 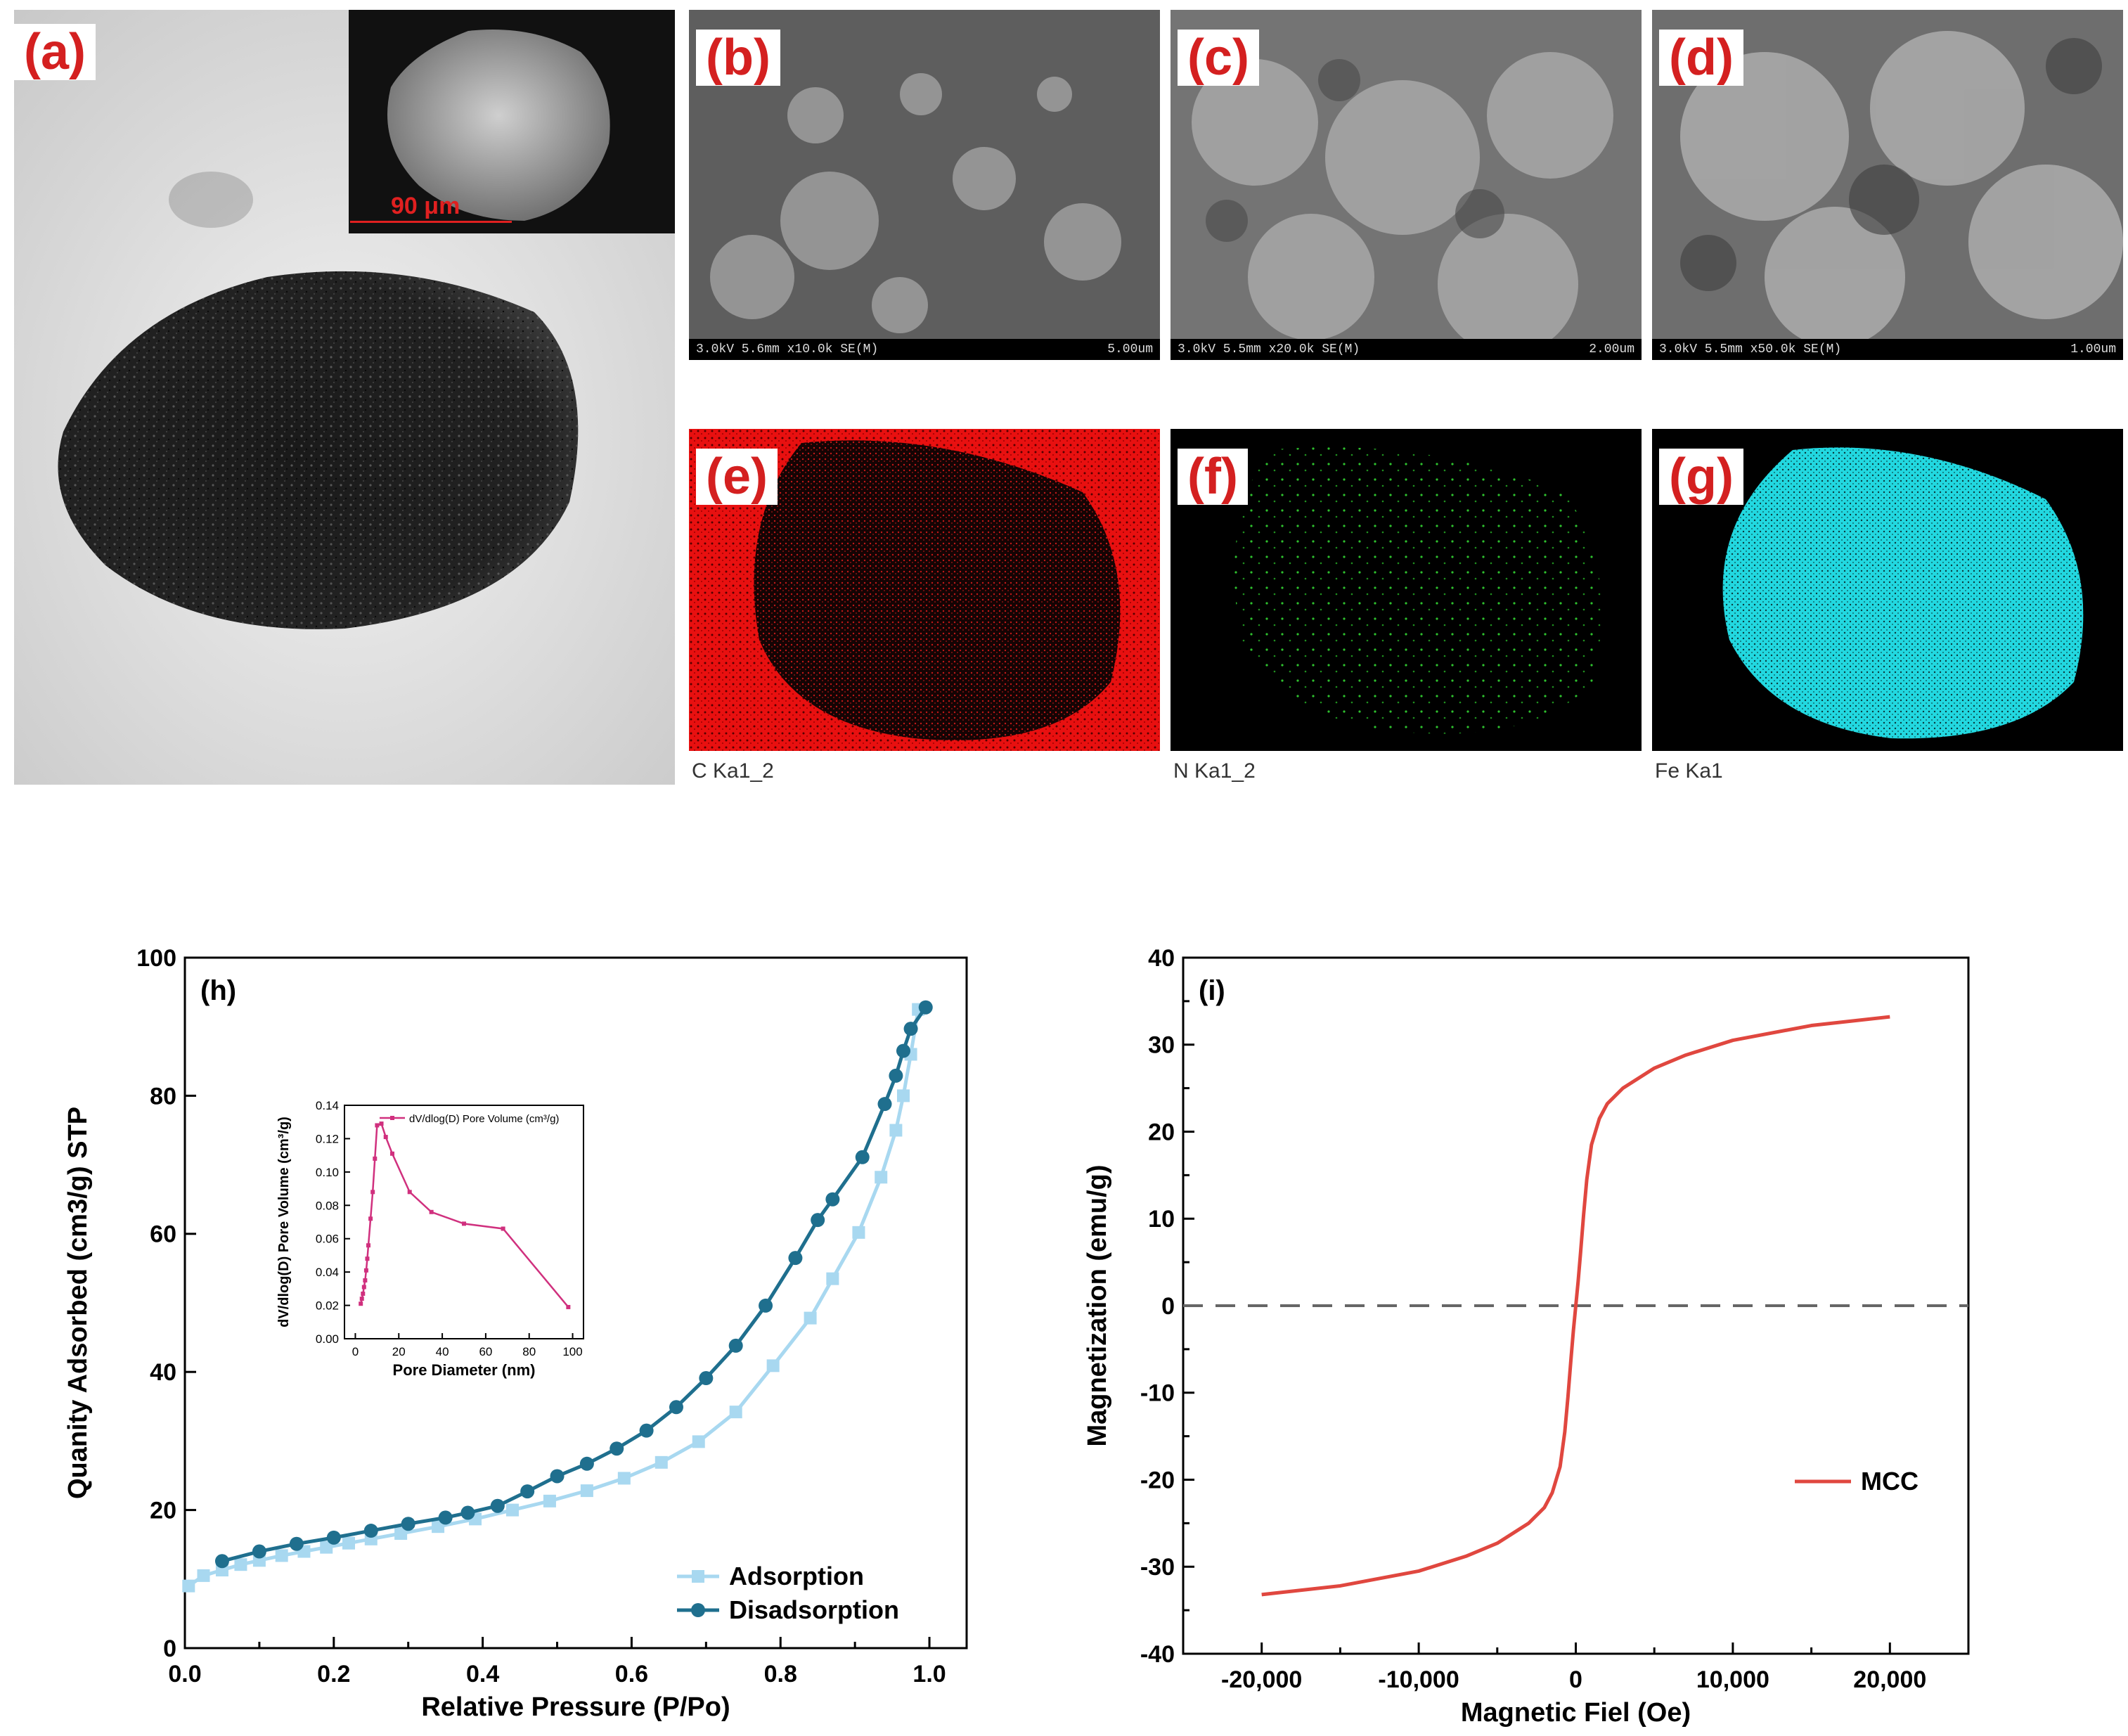 I want to click on i-y-tick-label: -40, so click(x=1157, y=1654).